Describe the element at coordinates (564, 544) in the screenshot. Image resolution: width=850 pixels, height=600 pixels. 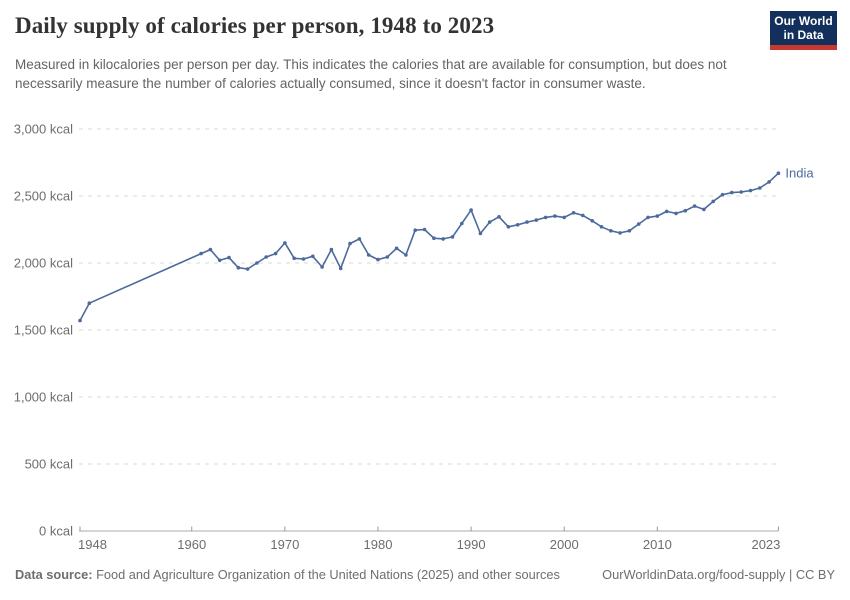
I see `x-axis-tick-label: 2000` at that location.